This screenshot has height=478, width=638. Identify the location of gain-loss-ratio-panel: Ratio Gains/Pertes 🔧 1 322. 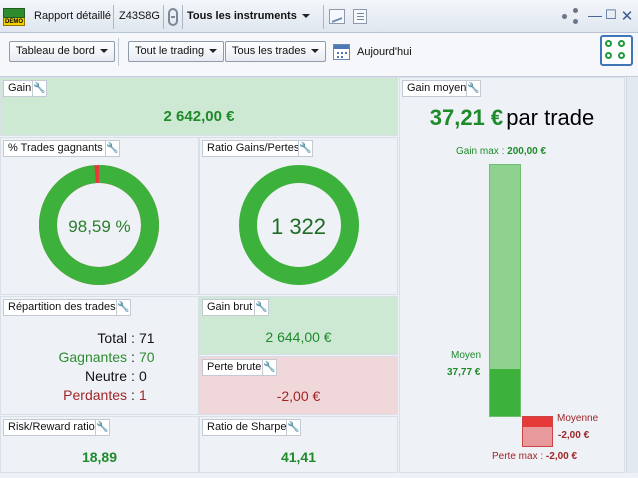
(298, 216).